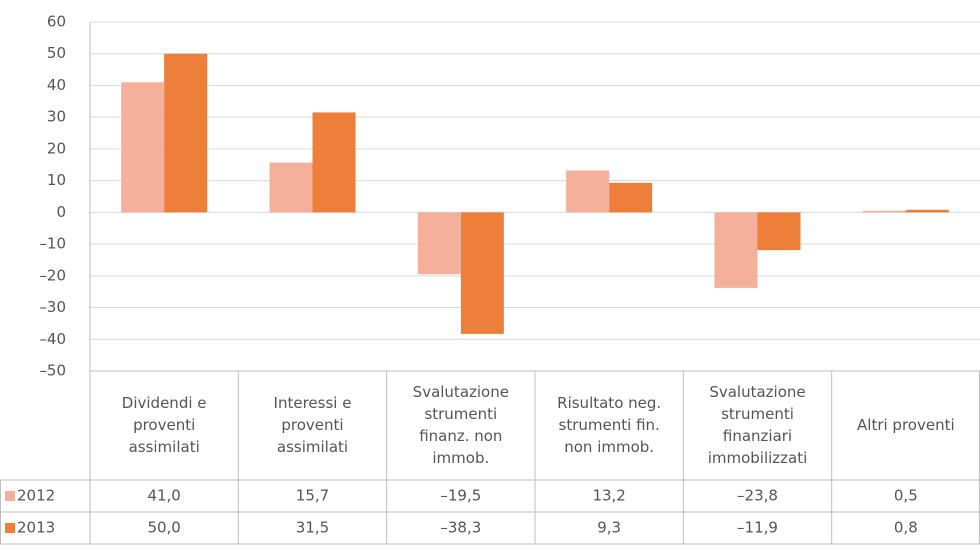 The width and height of the screenshot is (980, 550). Describe the element at coordinates (906, 496) in the screenshot. I see `table-value: 0,5` at that location.